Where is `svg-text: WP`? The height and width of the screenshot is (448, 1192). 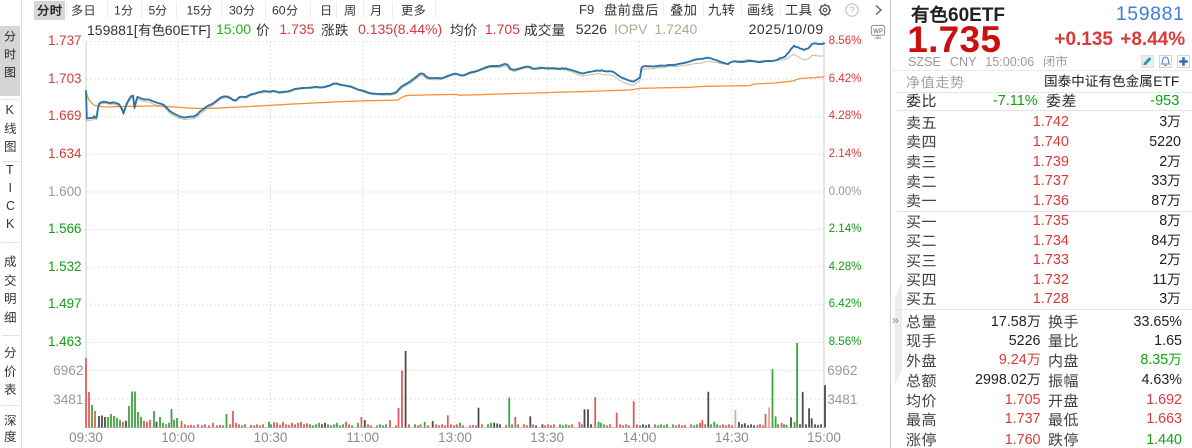
svg-text: WP is located at coordinates (878, 31).